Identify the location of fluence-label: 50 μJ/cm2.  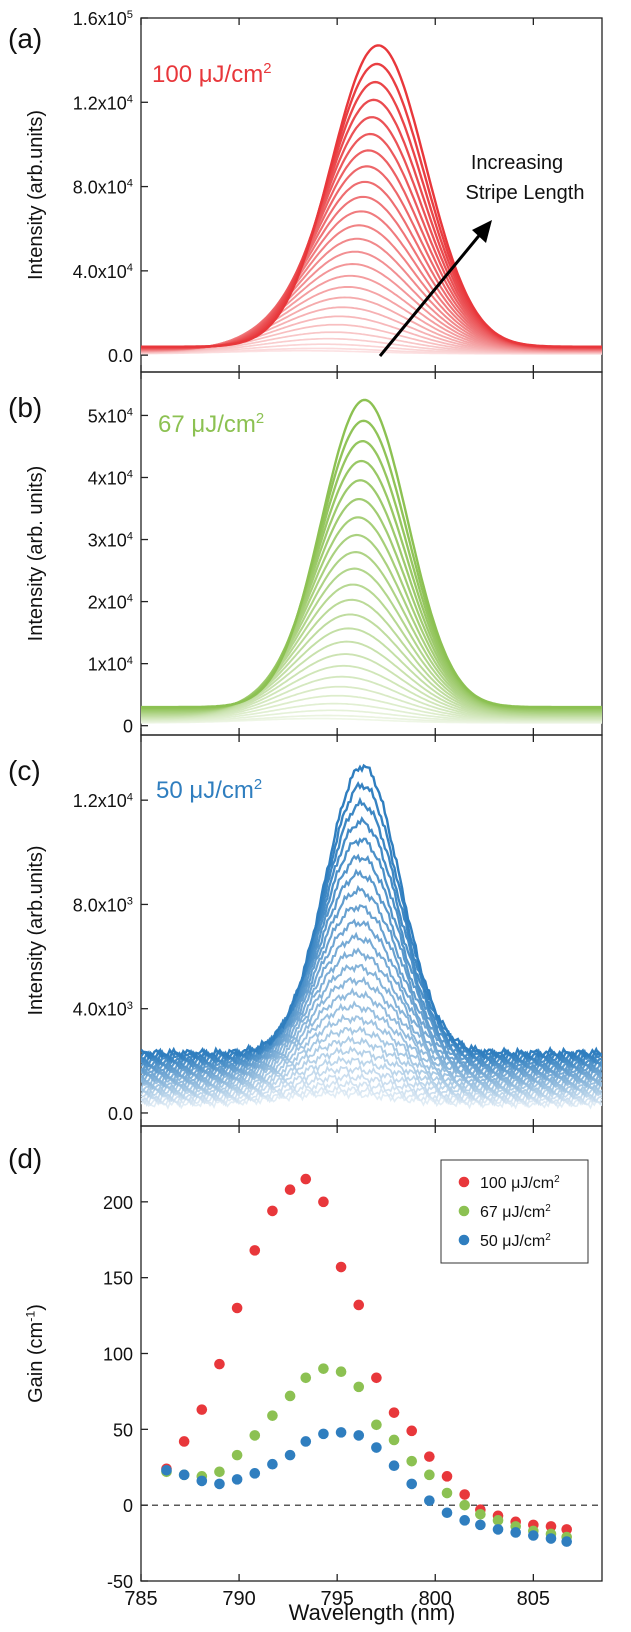
(209, 790).